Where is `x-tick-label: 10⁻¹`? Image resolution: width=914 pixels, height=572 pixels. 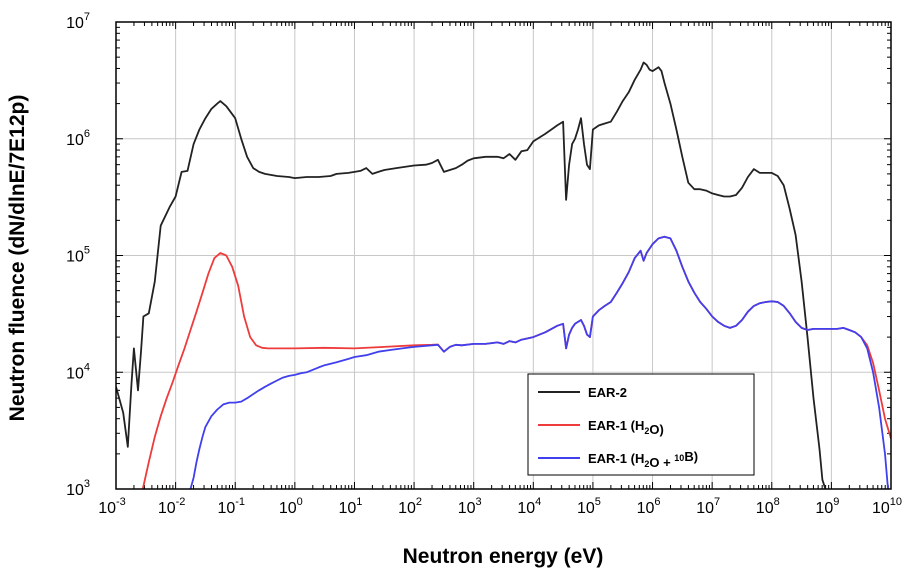
x-tick-label: 10⁻¹ is located at coordinates (231, 506).